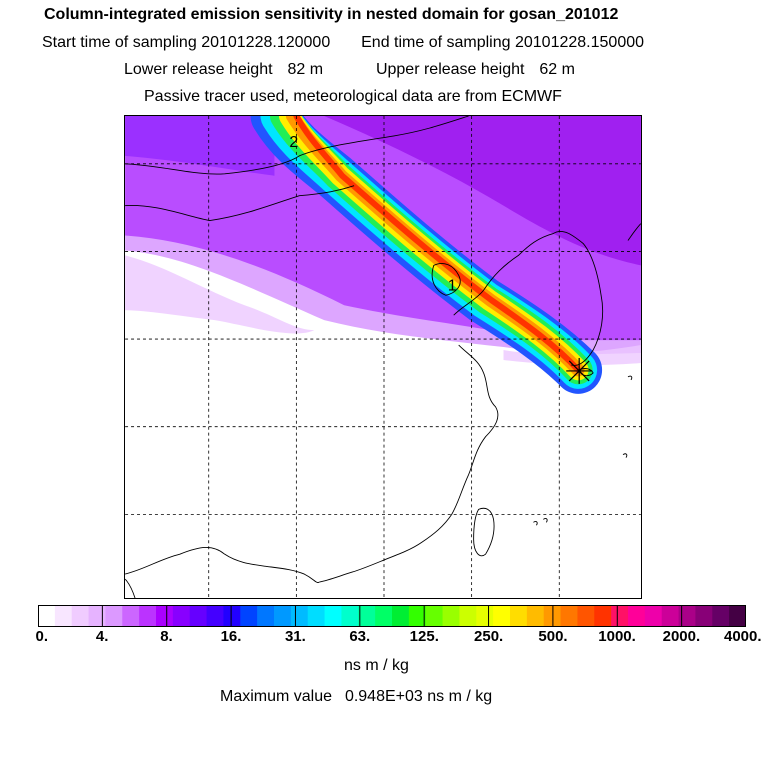 The image size is (768, 768). What do you see at coordinates (557, 69) in the screenshot?
I see `upper-height-value: 62 m` at bounding box center [557, 69].